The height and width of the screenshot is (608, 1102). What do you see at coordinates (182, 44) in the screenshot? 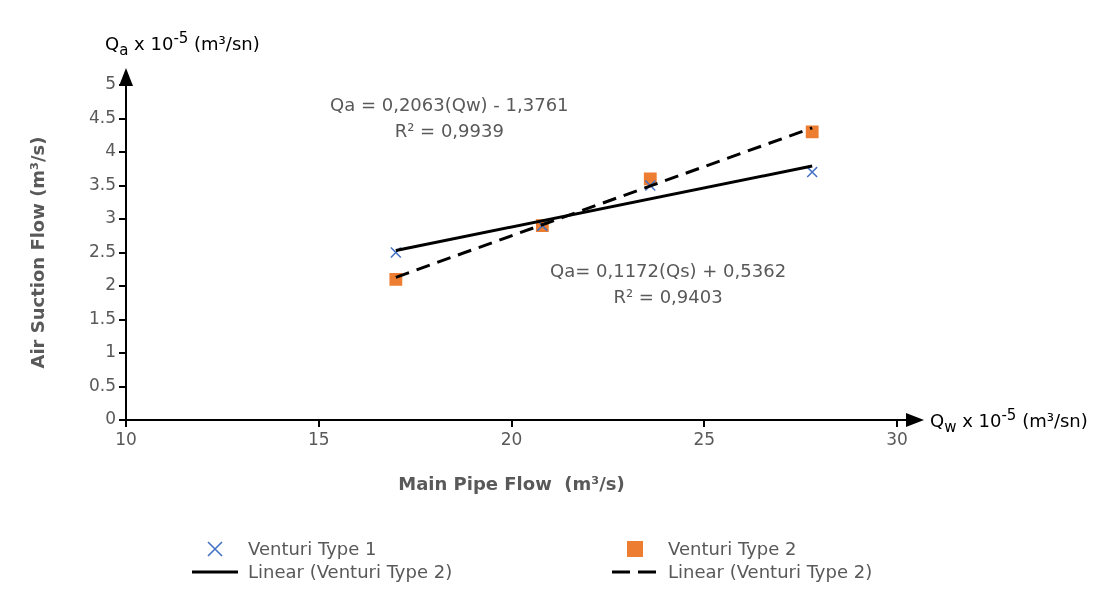
I see `text: Q$_{a}$ x 10$^{-5}$ (m³/sn)` at bounding box center [182, 44].